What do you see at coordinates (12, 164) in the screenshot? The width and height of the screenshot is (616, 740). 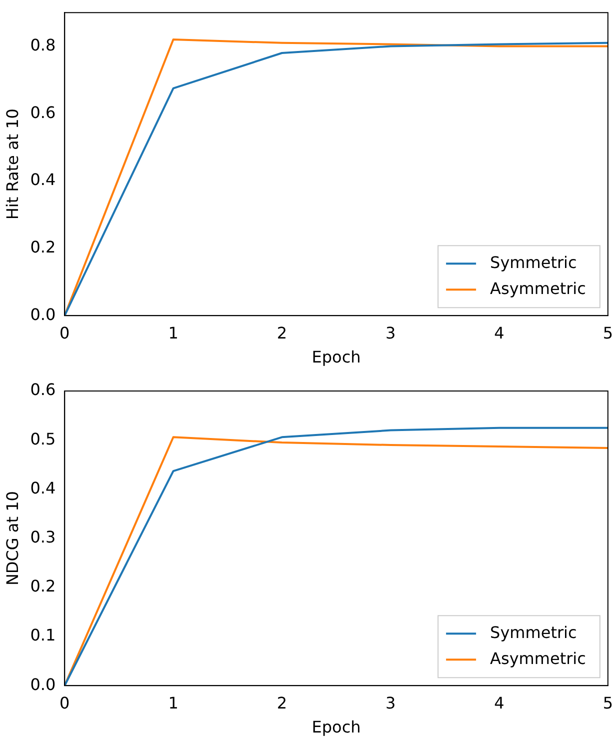 I see `y-axis-title: Hit Rate at 10` at bounding box center [12, 164].